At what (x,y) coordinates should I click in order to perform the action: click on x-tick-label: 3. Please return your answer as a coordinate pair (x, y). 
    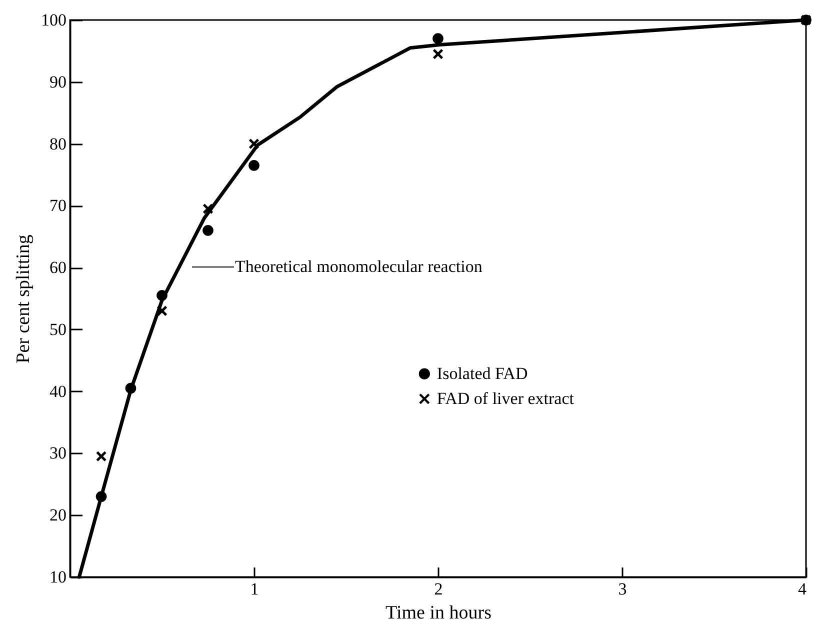
    Looking at the image, I should click on (622, 589).